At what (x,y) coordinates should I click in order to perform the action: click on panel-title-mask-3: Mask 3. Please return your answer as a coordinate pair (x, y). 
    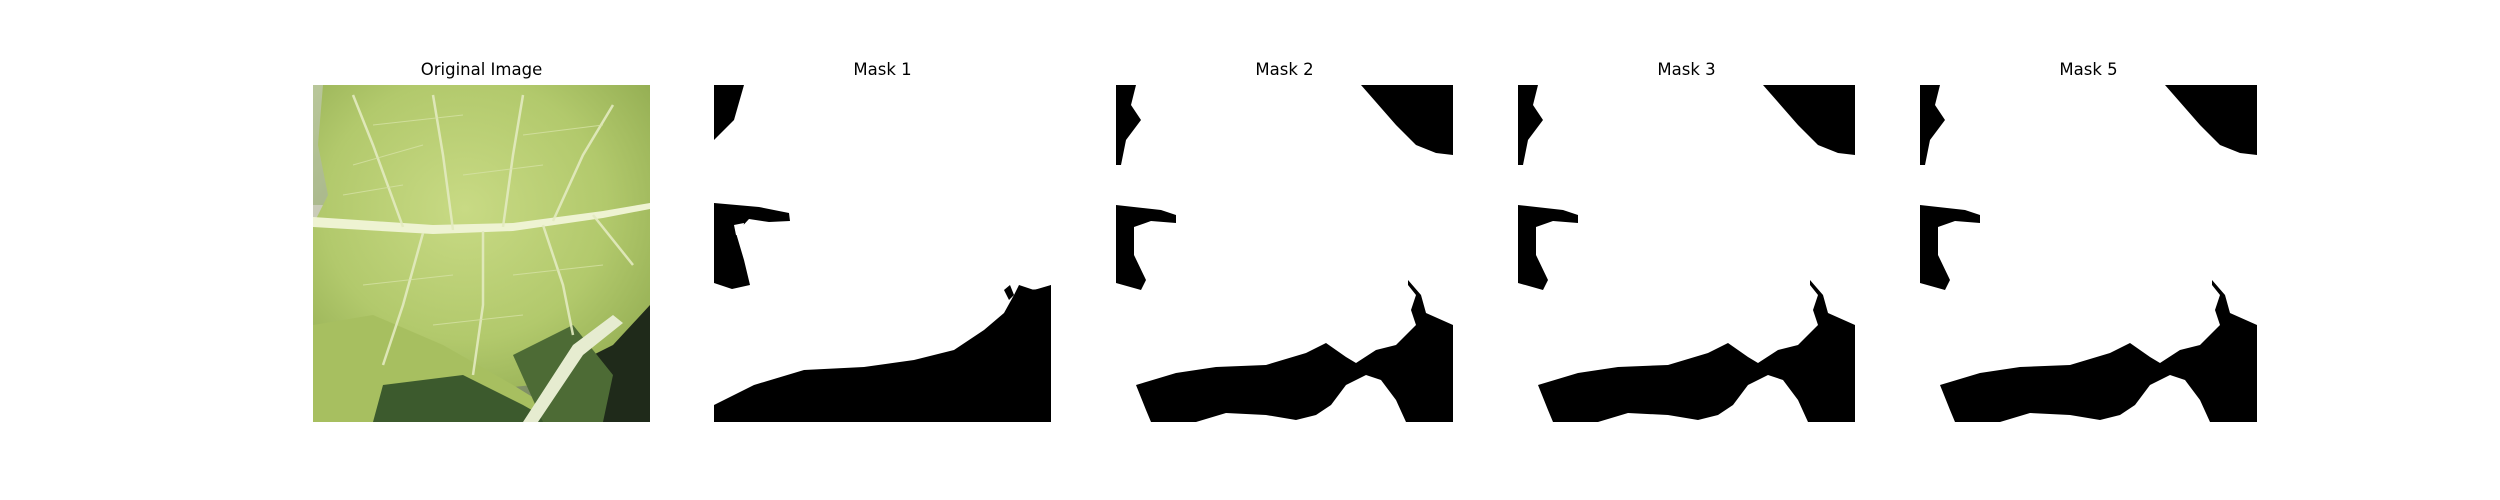
    Looking at the image, I should click on (1686, 69).